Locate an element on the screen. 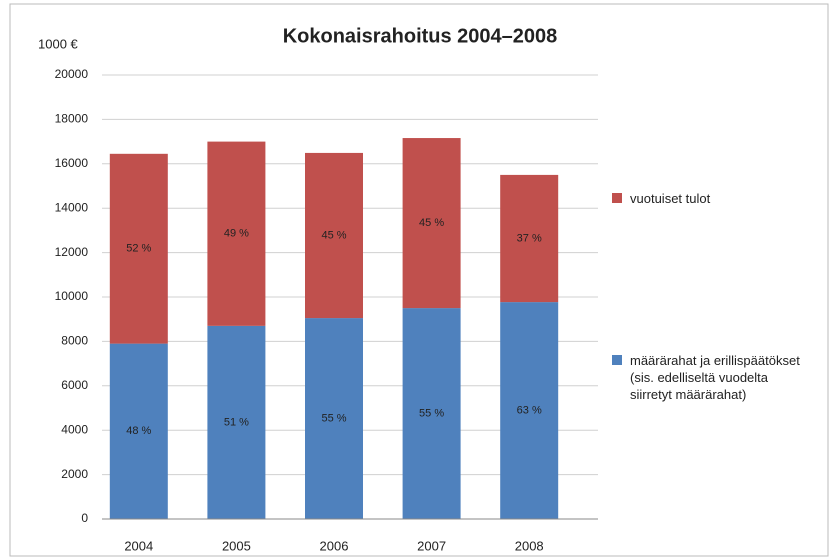 This screenshot has height=560, width=833. y-tick-label: 18000 is located at coordinates (72, 119).